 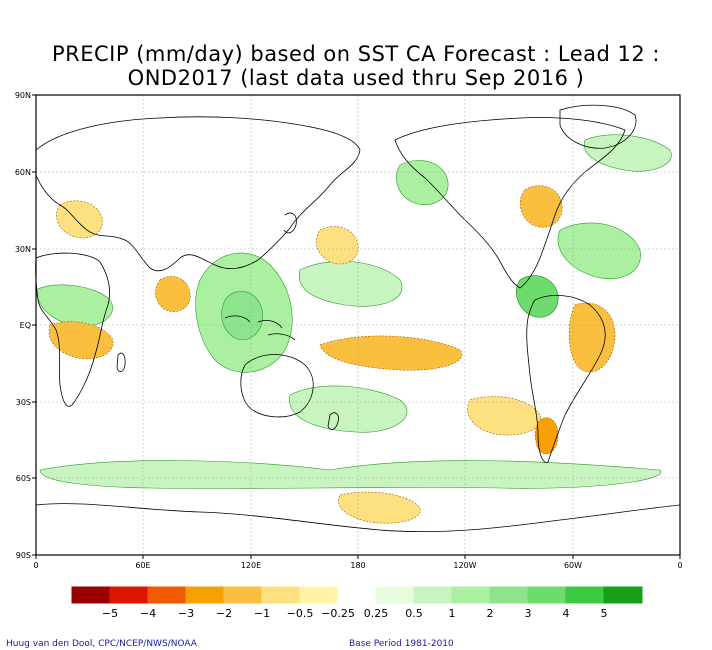 I want to click on latitude-labels: 90N 60N 30N EQ 30S 60S 90S, so click(x=23, y=325).